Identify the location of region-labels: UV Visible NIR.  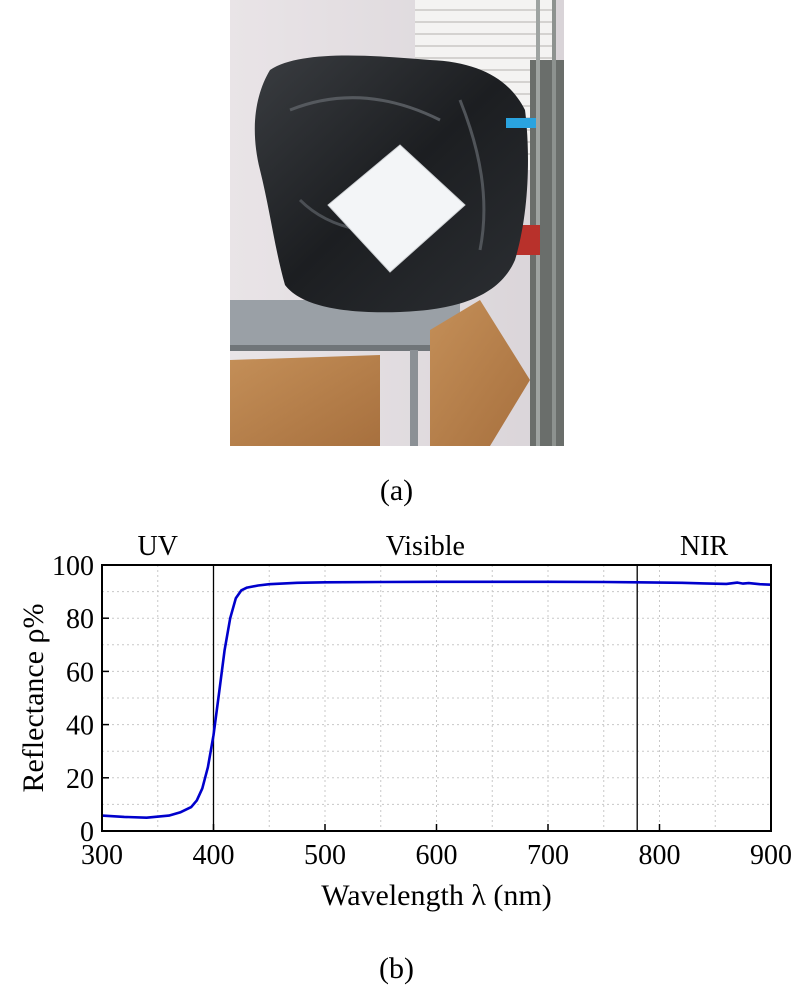
(433, 546).